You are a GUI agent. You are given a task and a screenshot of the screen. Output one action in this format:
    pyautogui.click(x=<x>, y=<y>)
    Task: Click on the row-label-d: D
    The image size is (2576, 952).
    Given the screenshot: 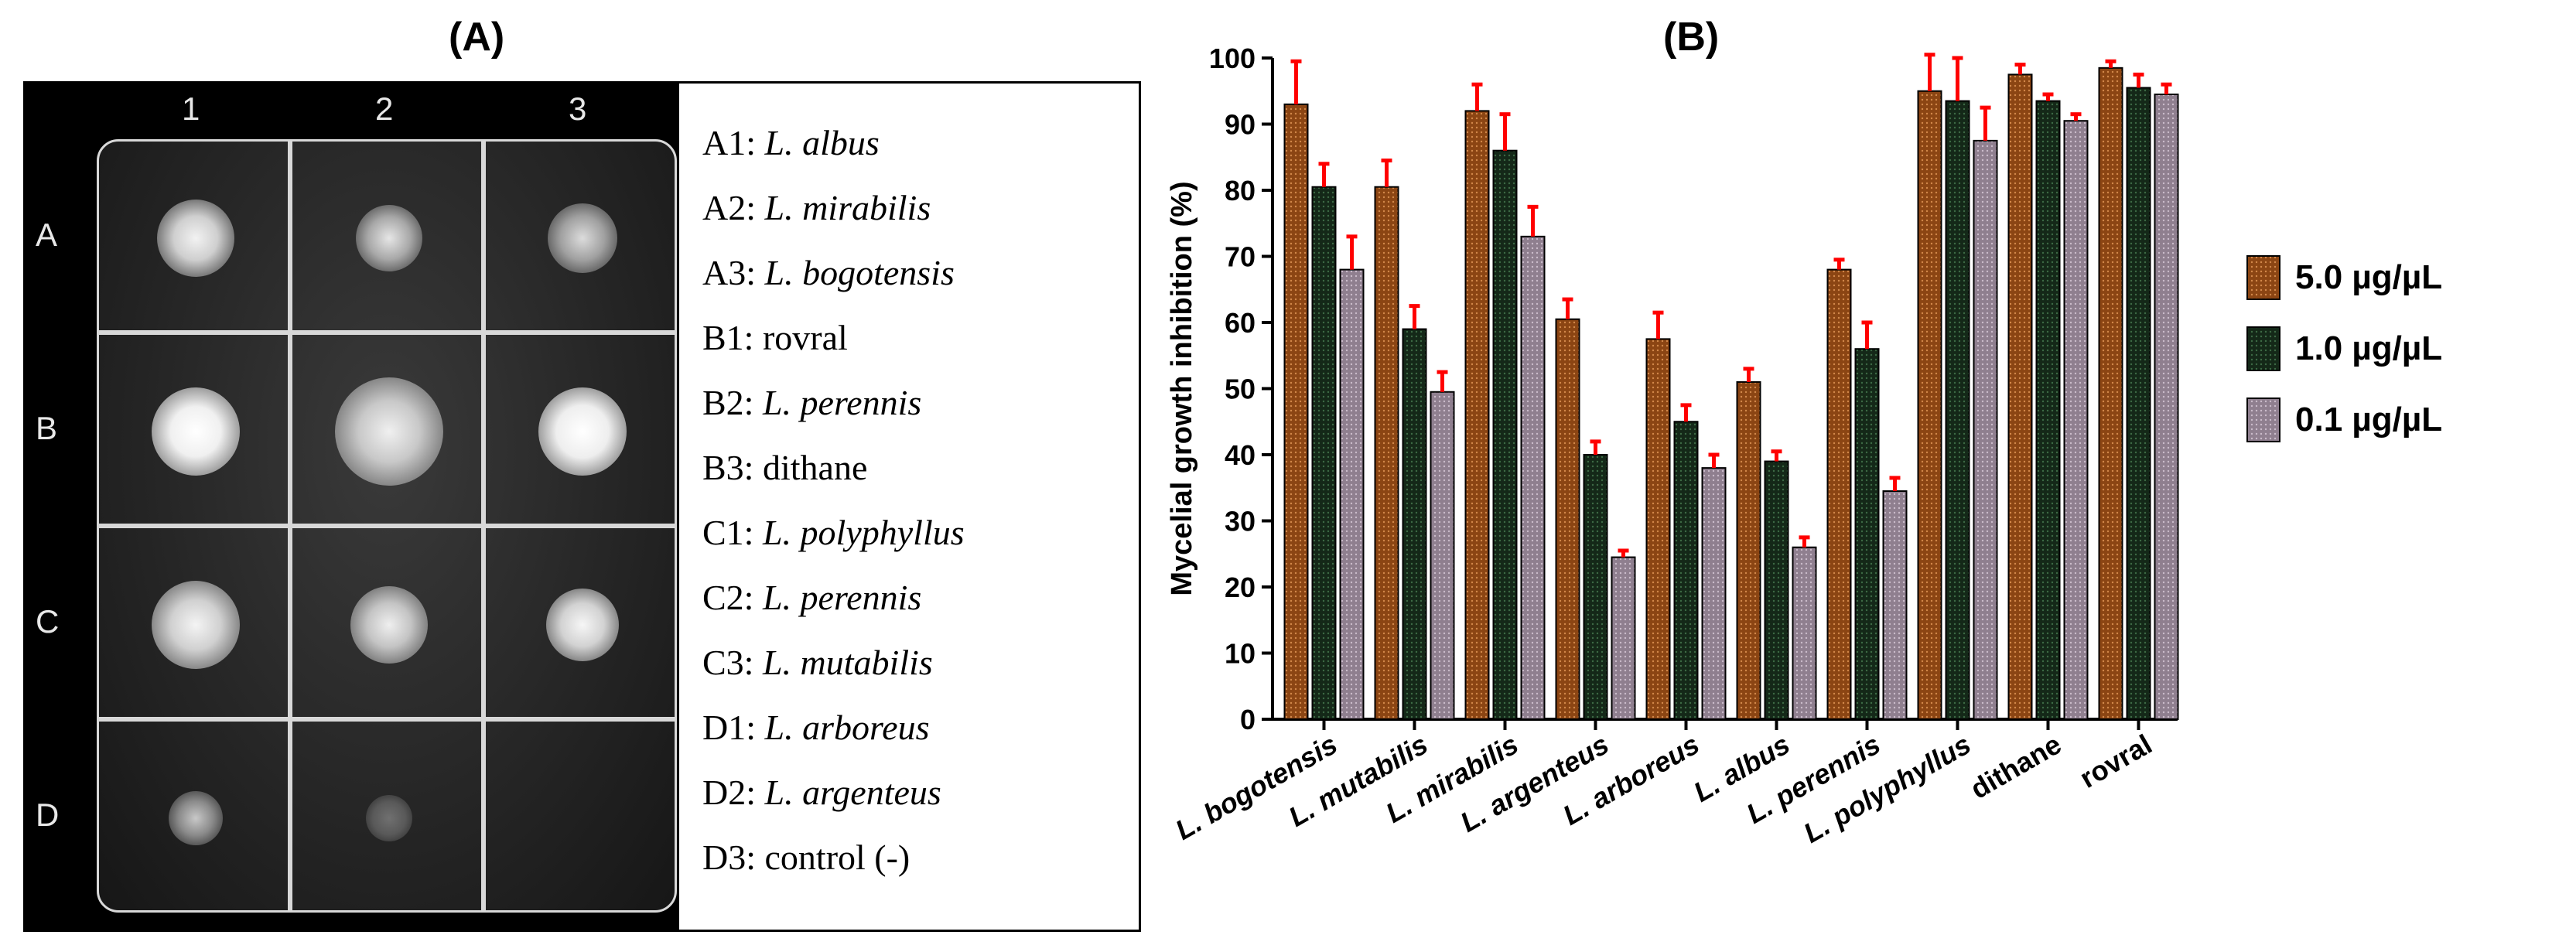 What is the action you would take?
    pyautogui.click(x=48, y=815)
    